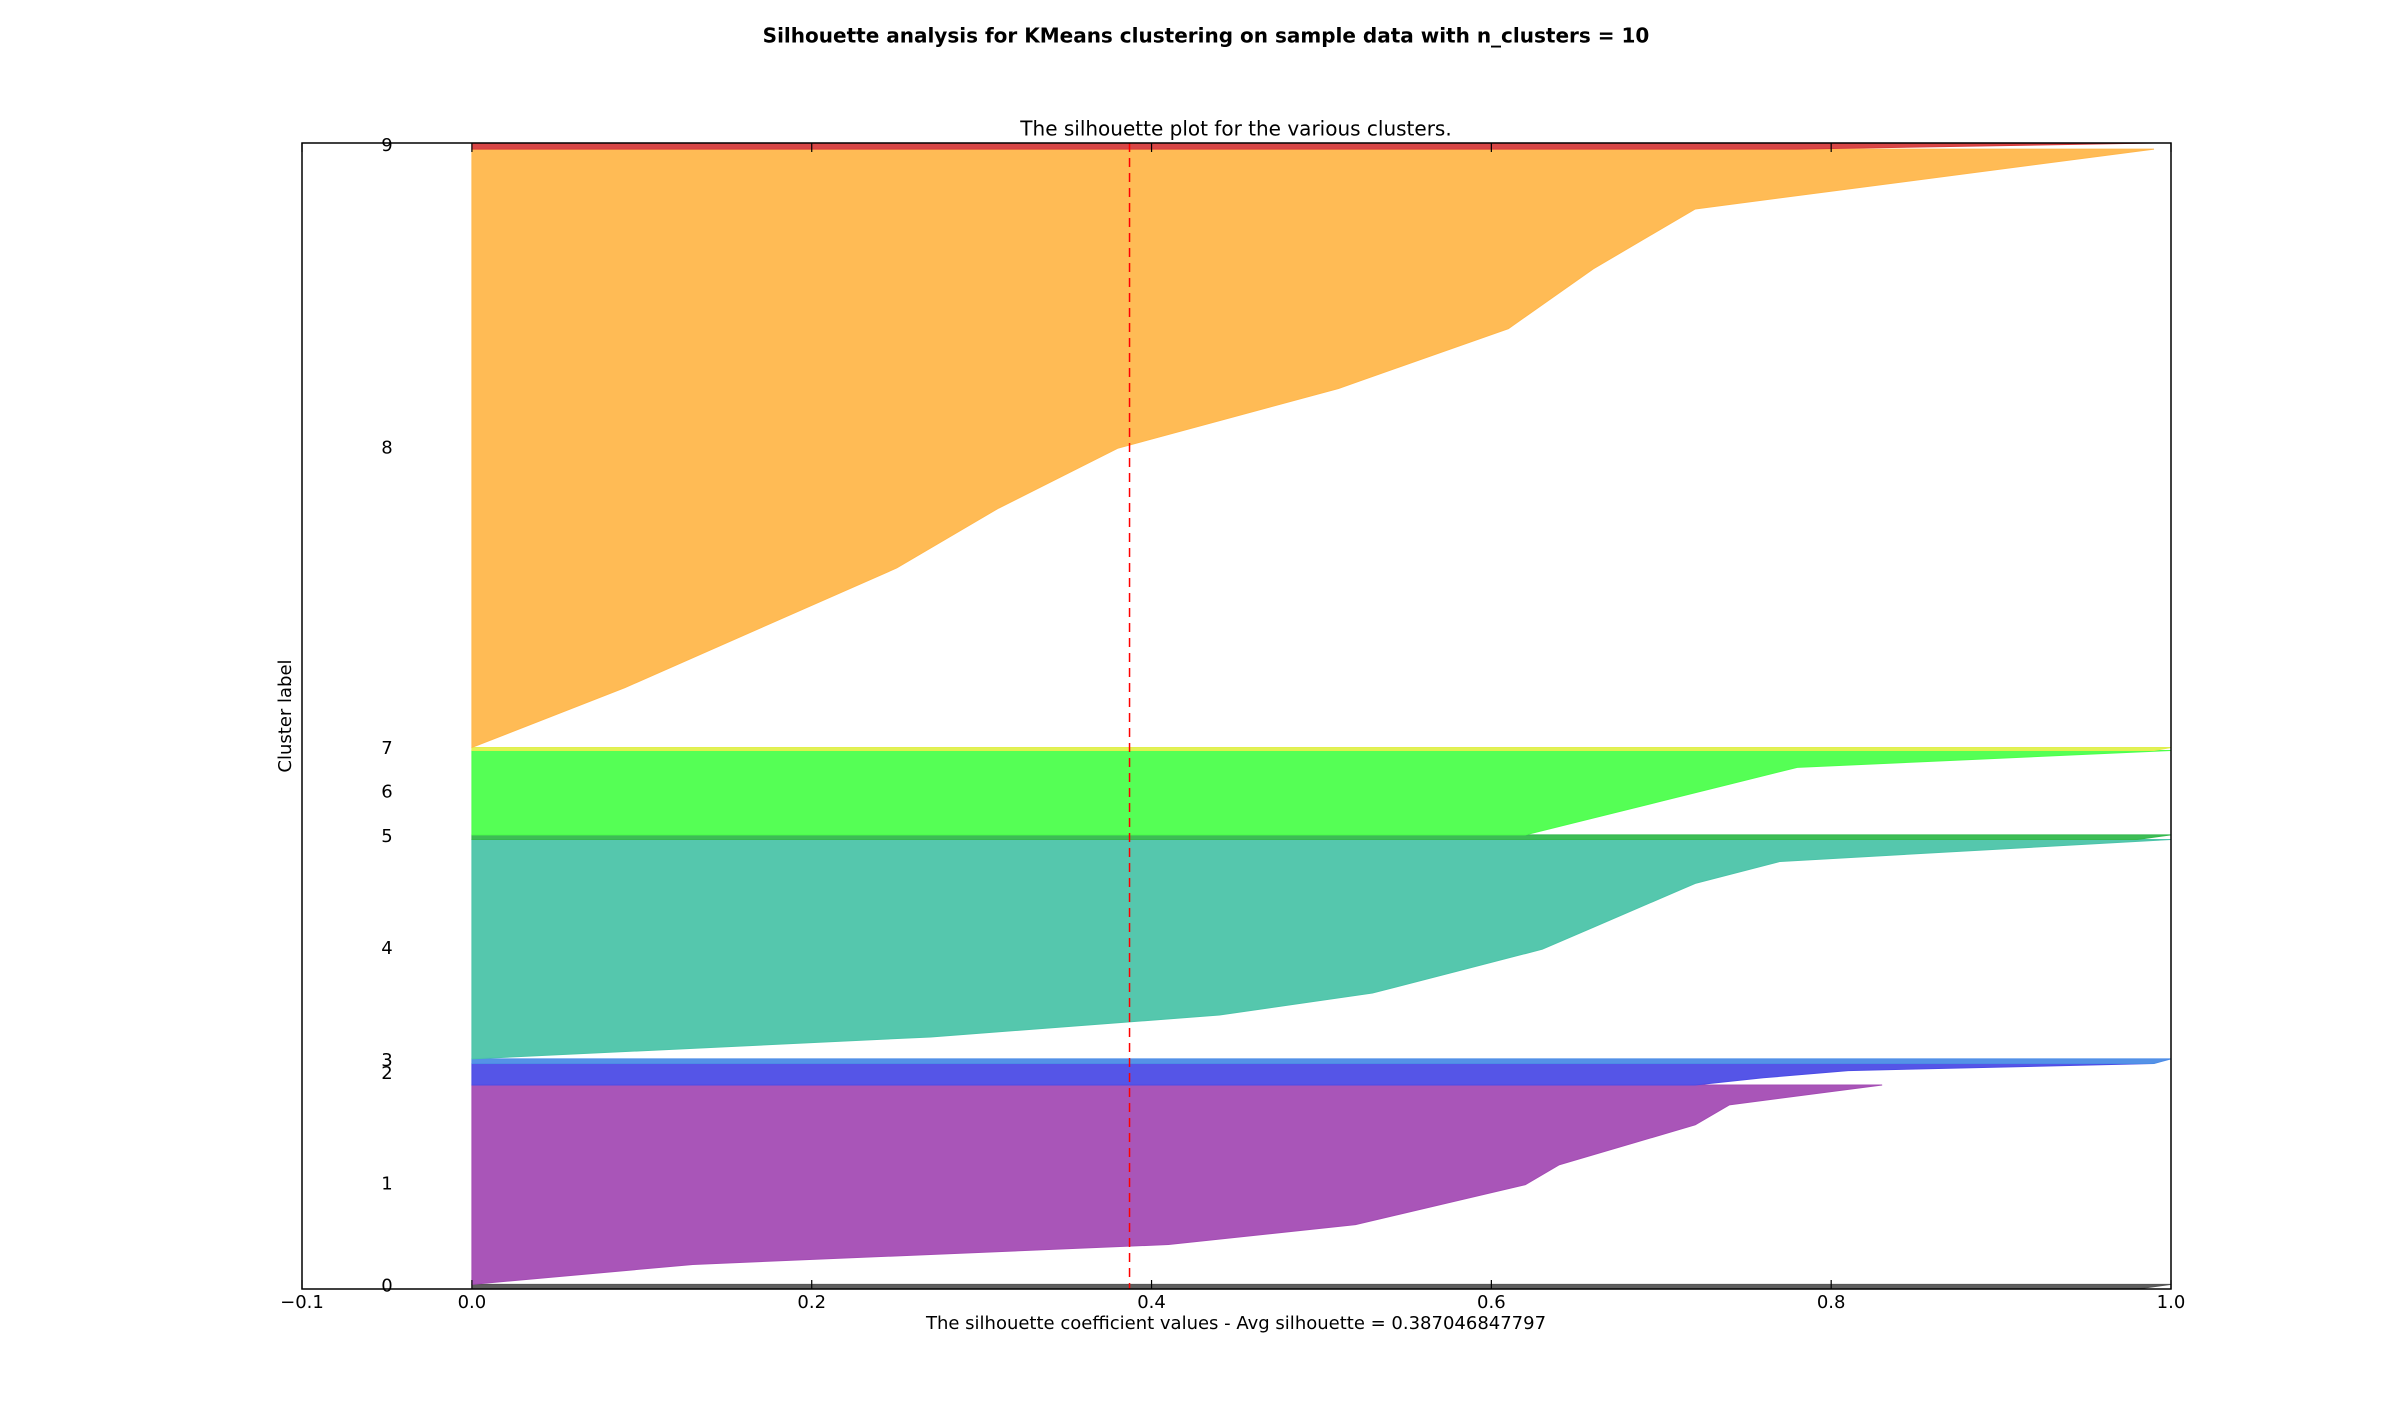  I want to click on cluster-label: 1, so click(386, 1184).